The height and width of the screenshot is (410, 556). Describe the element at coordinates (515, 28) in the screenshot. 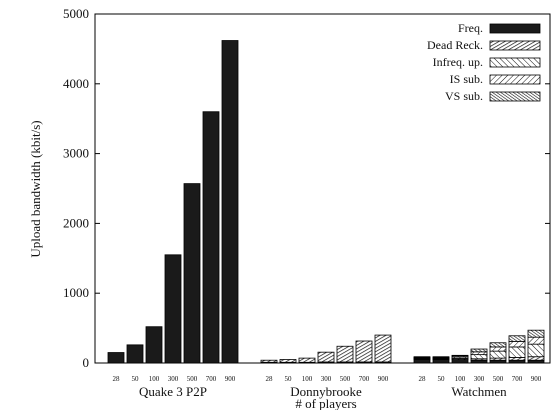

I see `legend-swatch-freq` at that location.